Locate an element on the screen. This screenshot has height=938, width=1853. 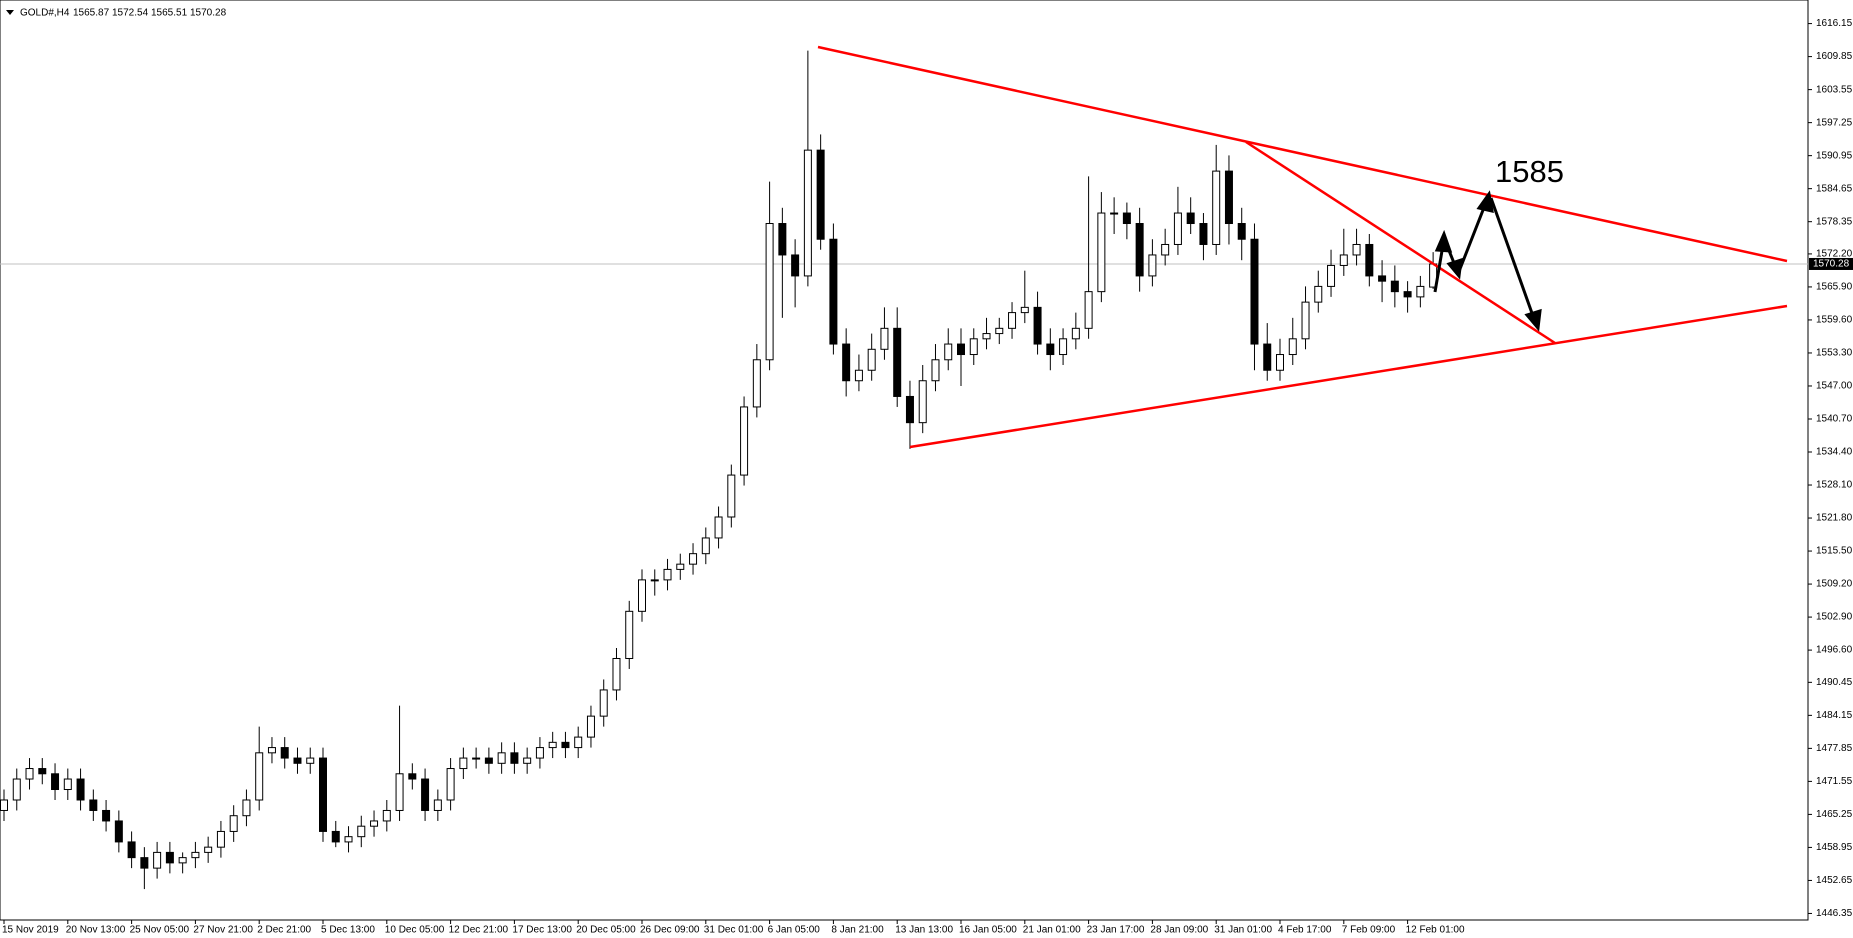
y-tick-label: 1565.90 is located at coordinates (1834, 287).